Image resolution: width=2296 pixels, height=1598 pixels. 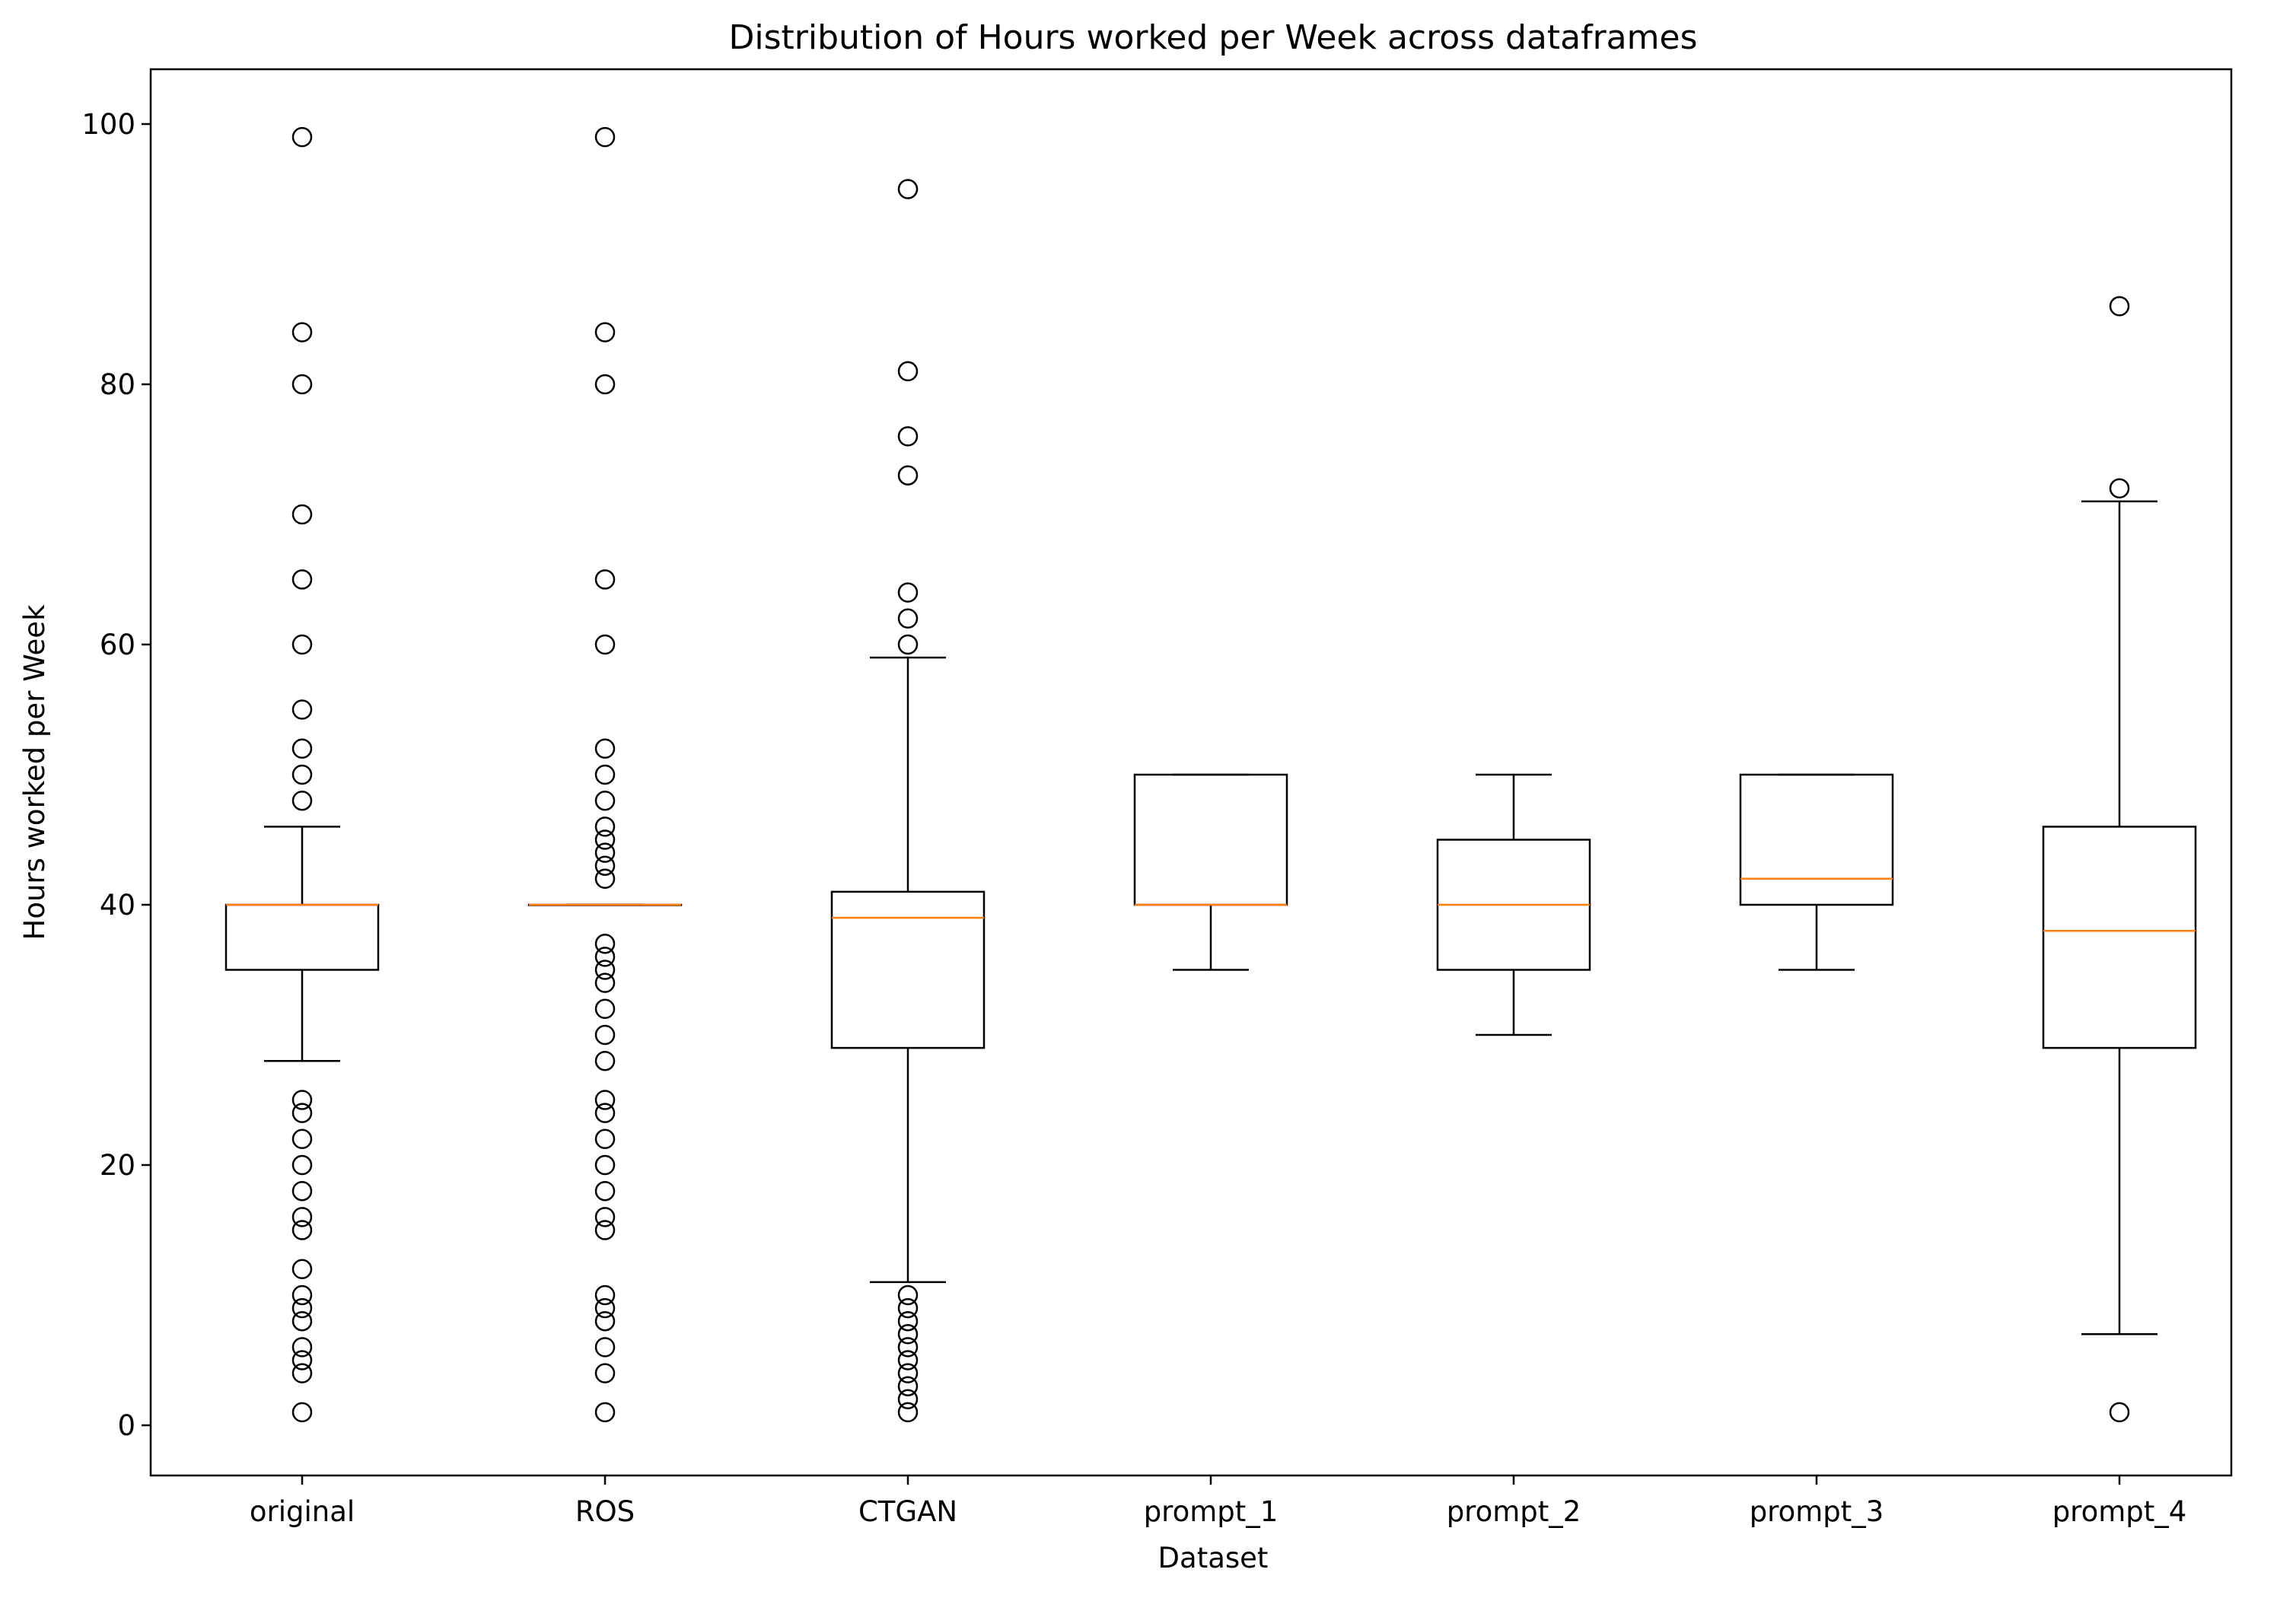 I want to click on box-group-original, so click(x=302, y=774).